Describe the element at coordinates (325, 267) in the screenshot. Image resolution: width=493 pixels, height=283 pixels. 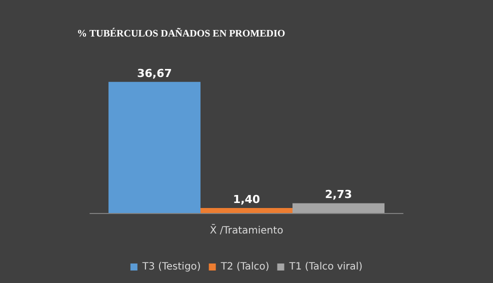
I see `legend-label: T1 (Talco viral)` at that location.